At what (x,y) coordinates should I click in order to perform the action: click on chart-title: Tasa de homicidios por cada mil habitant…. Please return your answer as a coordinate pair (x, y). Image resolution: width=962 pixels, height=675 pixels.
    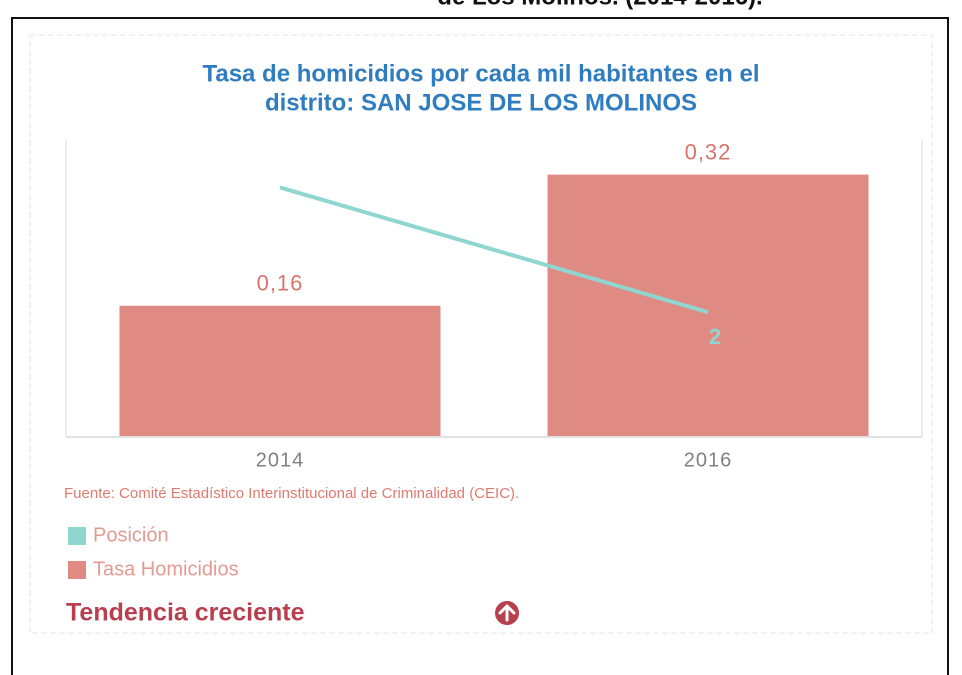
    Looking at the image, I should click on (480, 73).